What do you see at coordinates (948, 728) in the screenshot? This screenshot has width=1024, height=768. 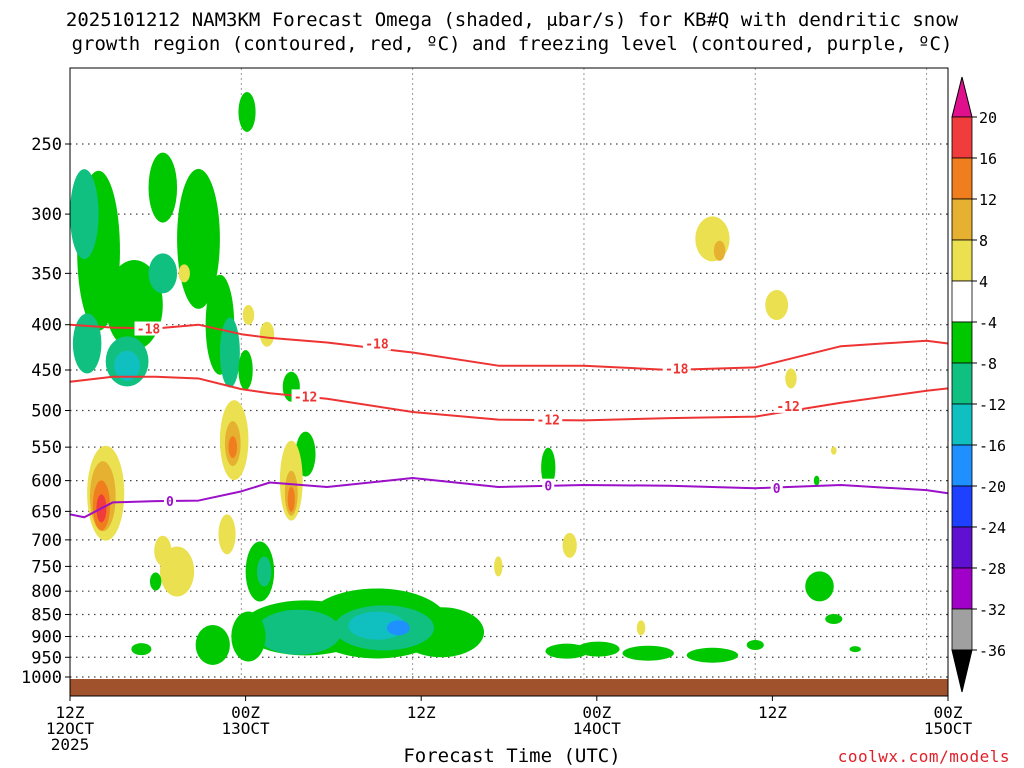 I see `x-tick-label-60-1: 15OCT` at bounding box center [948, 728].